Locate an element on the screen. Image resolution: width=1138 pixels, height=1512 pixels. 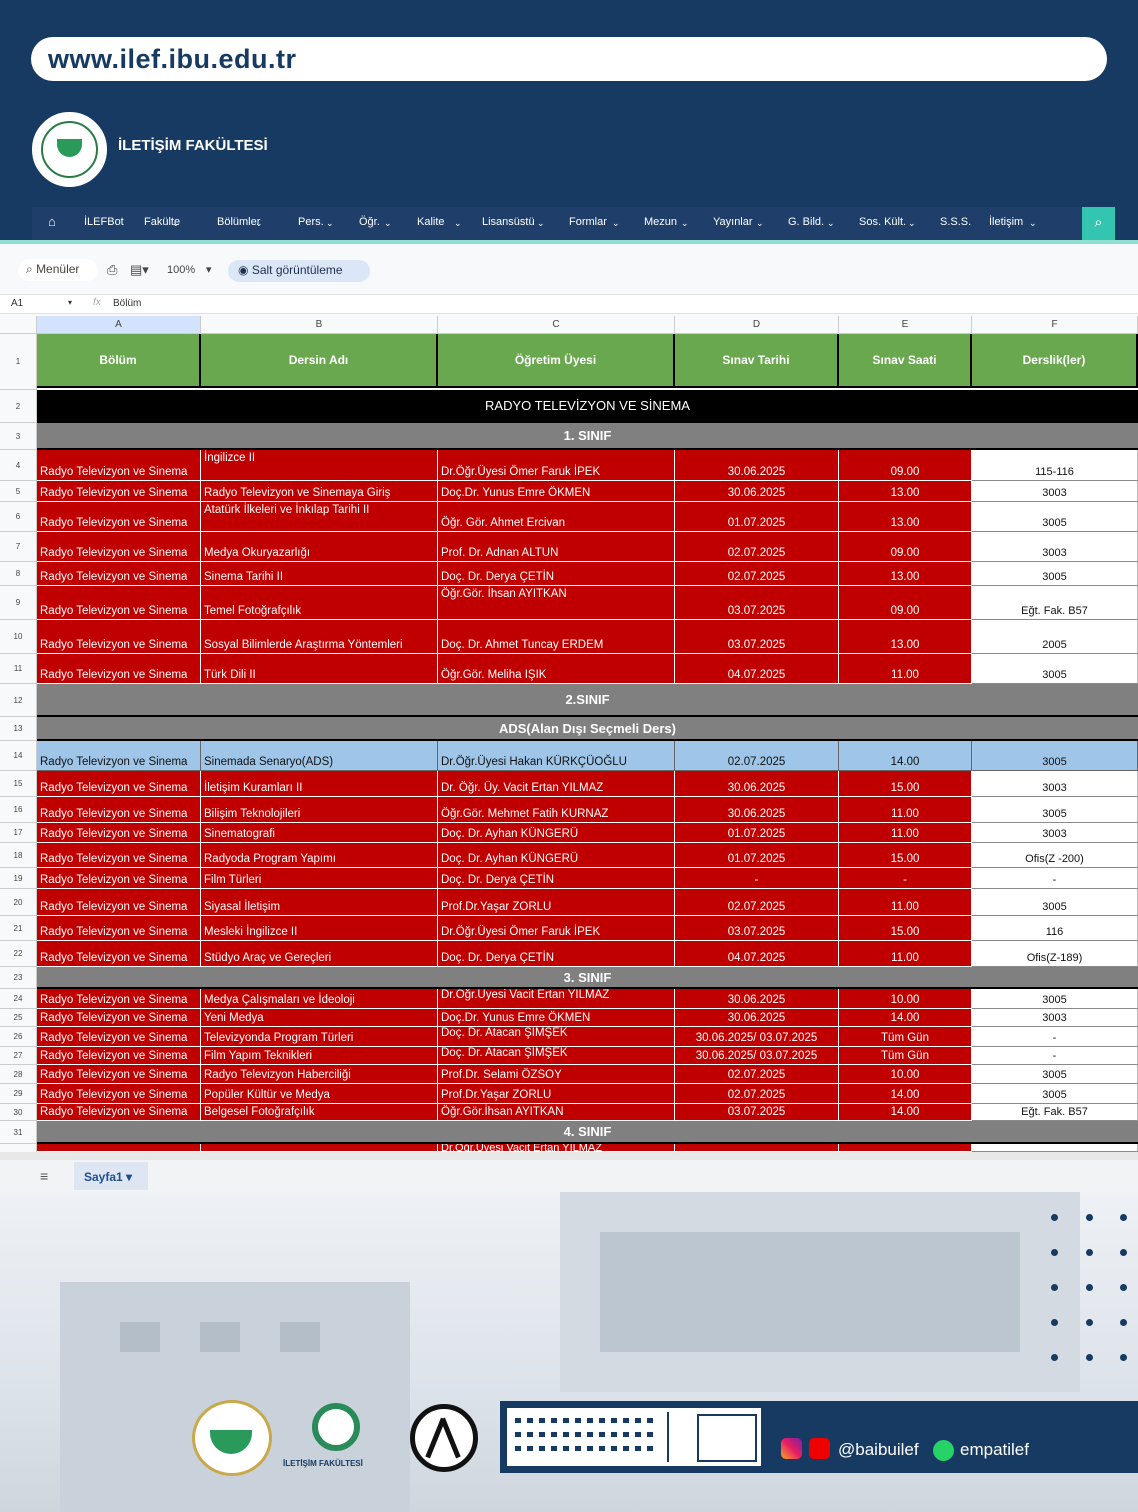
row-number: 5 is located at coordinates (18, 491).